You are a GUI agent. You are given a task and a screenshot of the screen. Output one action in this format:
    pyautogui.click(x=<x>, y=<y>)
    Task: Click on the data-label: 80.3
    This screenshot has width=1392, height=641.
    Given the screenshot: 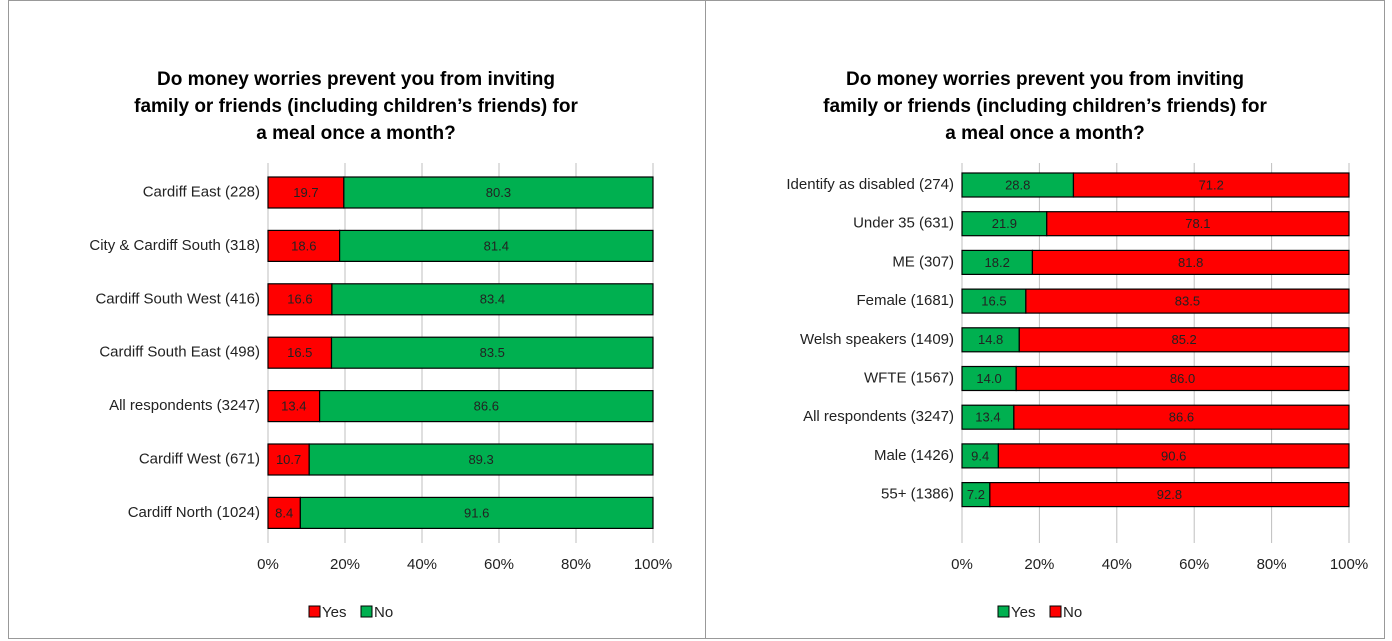 What is the action you would take?
    pyautogui.click(x=498, y=192)
    